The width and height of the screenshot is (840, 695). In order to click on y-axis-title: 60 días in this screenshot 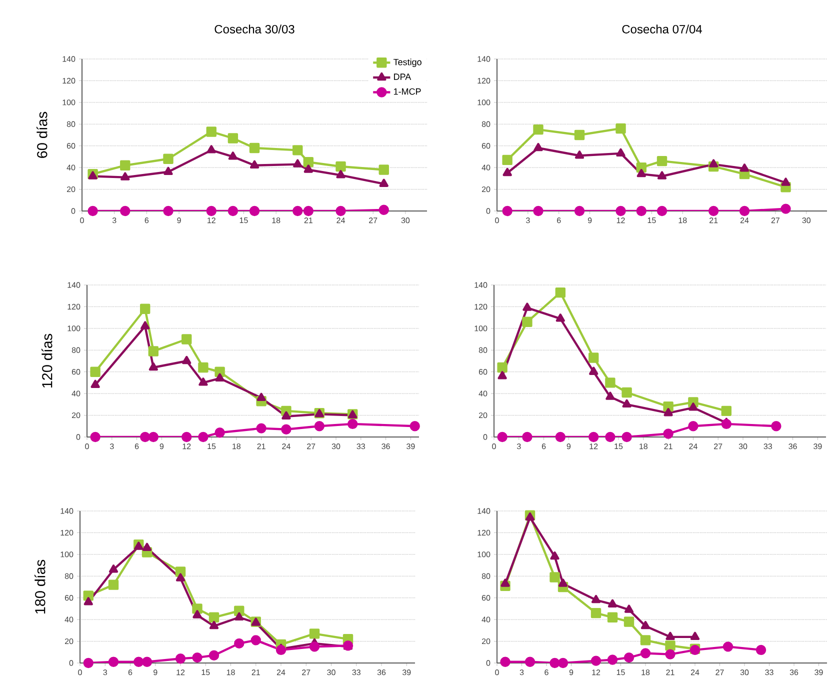, I will do `click(42, 135)`.